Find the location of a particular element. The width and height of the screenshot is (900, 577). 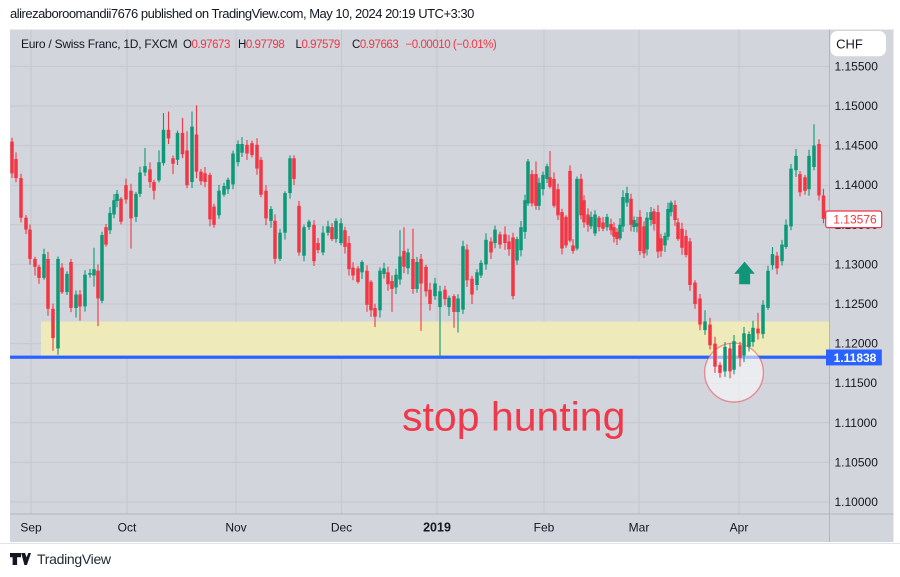

svg-text: Dec is located at coordinates (341, 528).